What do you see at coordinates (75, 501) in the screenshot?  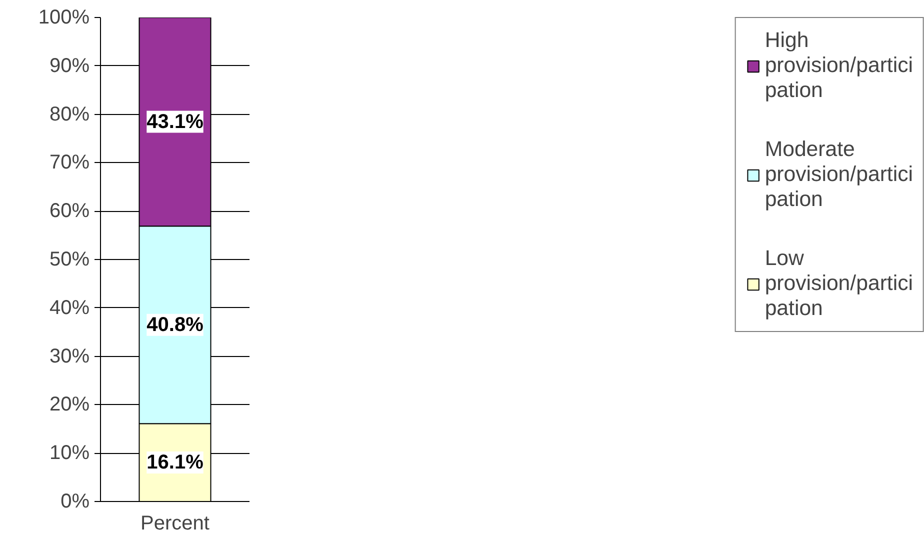 I see `y-tick-label: 0%` at bounding box center [75, 501].